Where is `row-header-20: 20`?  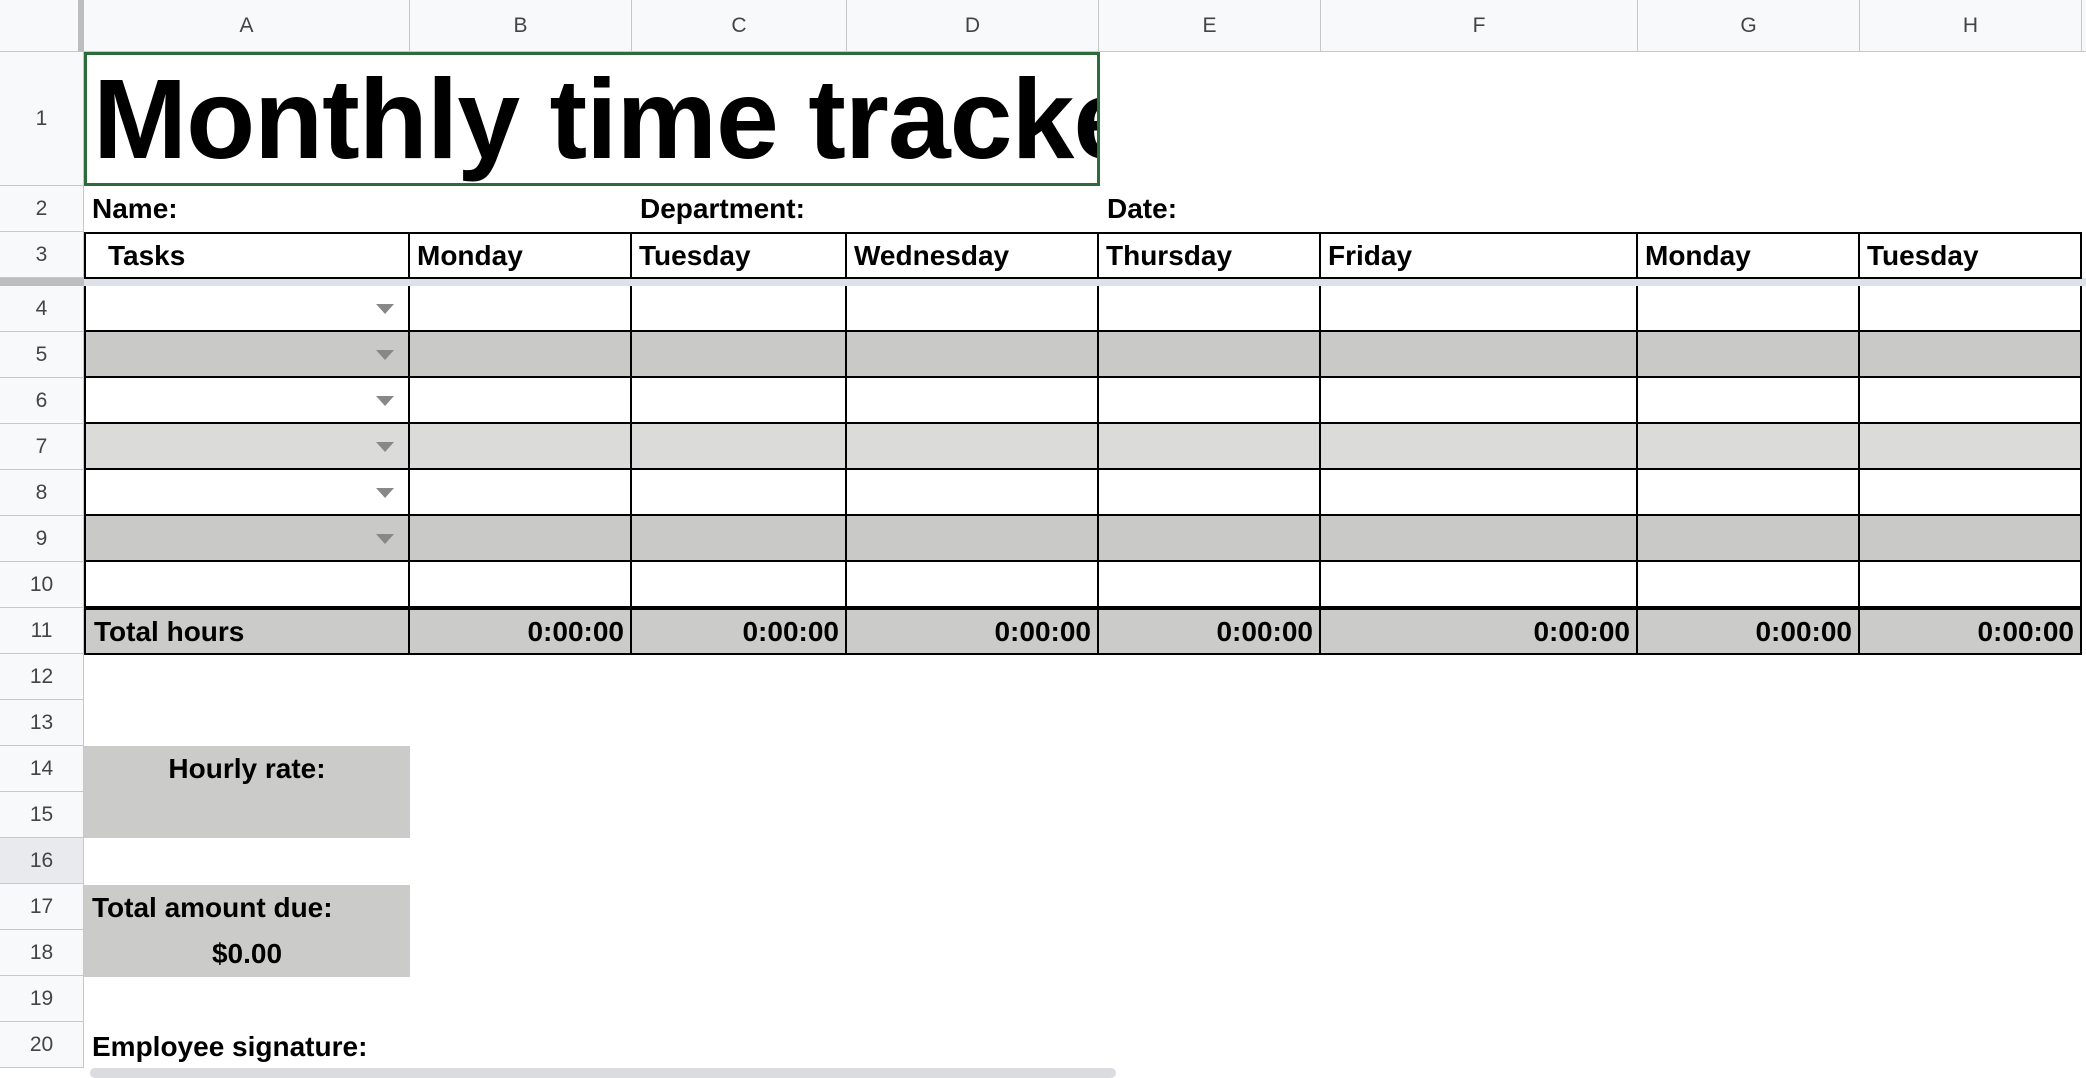 row-header-20: 20 is located at coordinates (42, 1045).